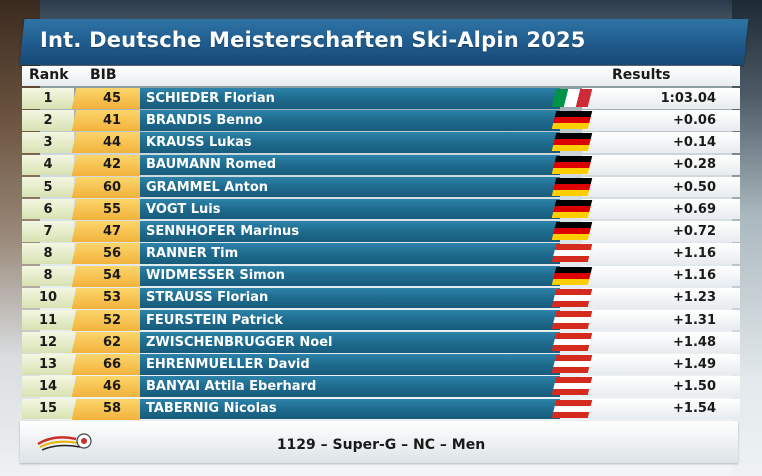 The height and width of the screenshot is (476, 762). What do you see at coordinates (112, 409) in the screenshot?
I see `bib-cell: 58` at bounding box center [112, 409].